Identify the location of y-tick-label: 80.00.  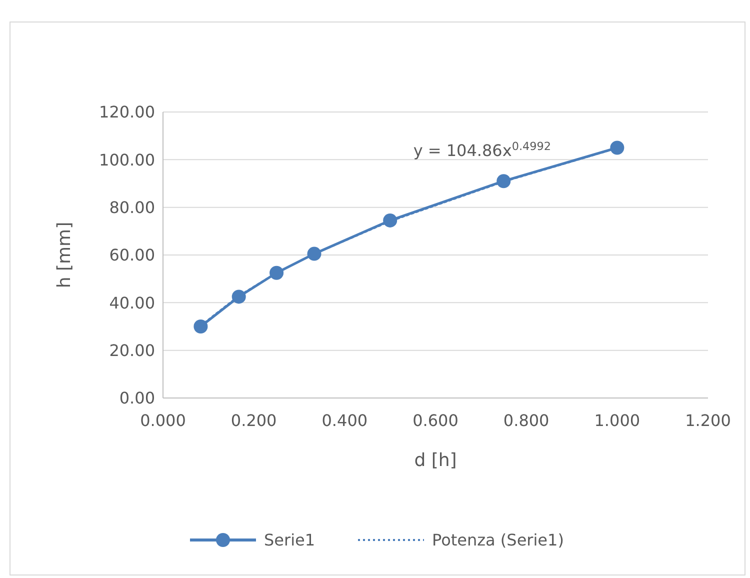
(132, 207).